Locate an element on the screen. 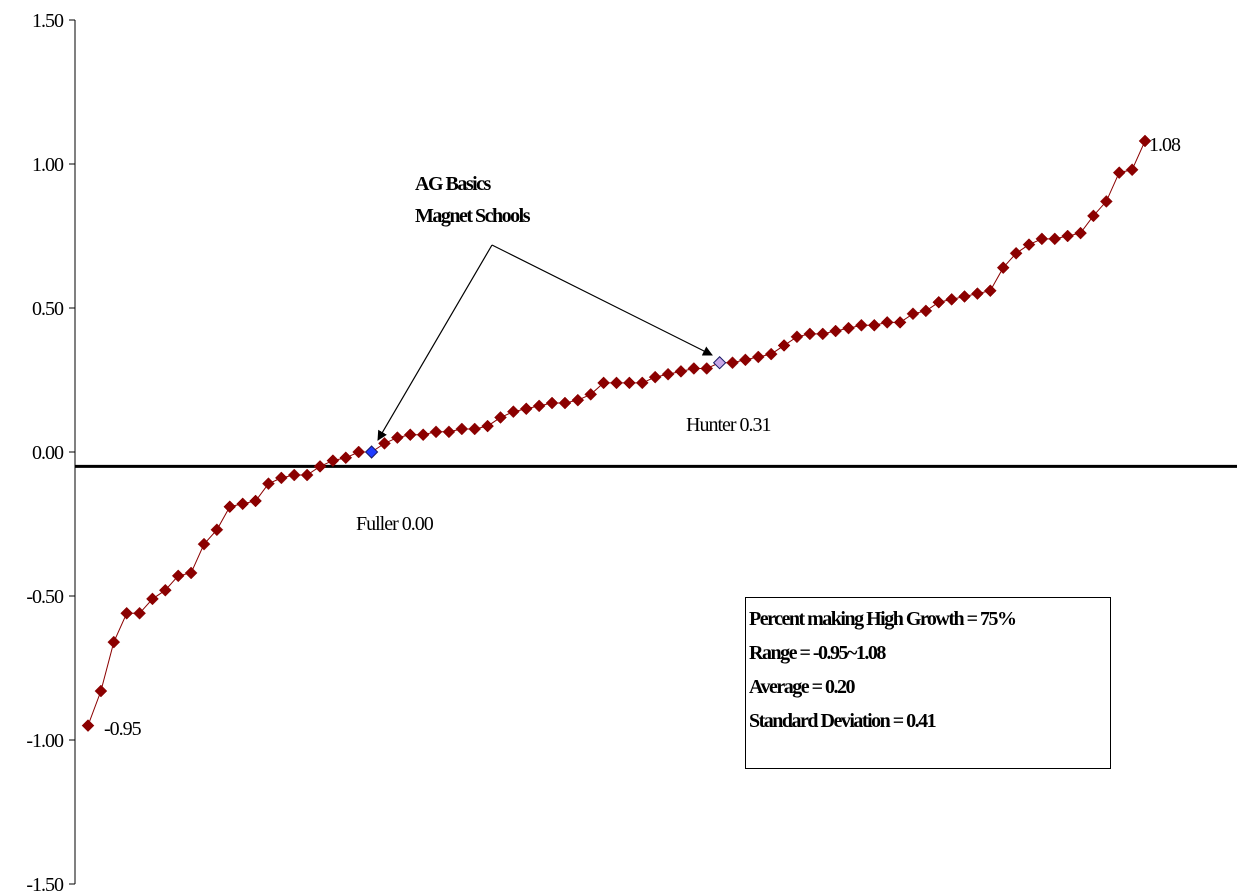  y-tick-label: -1.50 is located at coordinates (45, 885).